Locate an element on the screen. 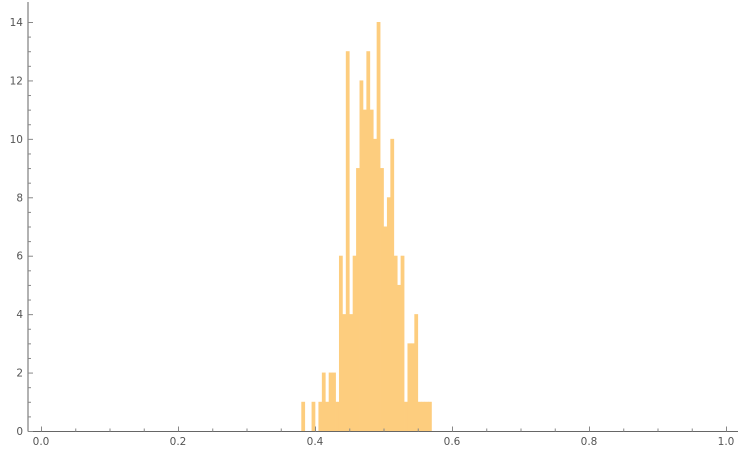 The image size is (750, 450). x-axis-ticks: 0.0 0.2 0.4 0.6 0.8 1.0 is located at coordinates (384, 437).